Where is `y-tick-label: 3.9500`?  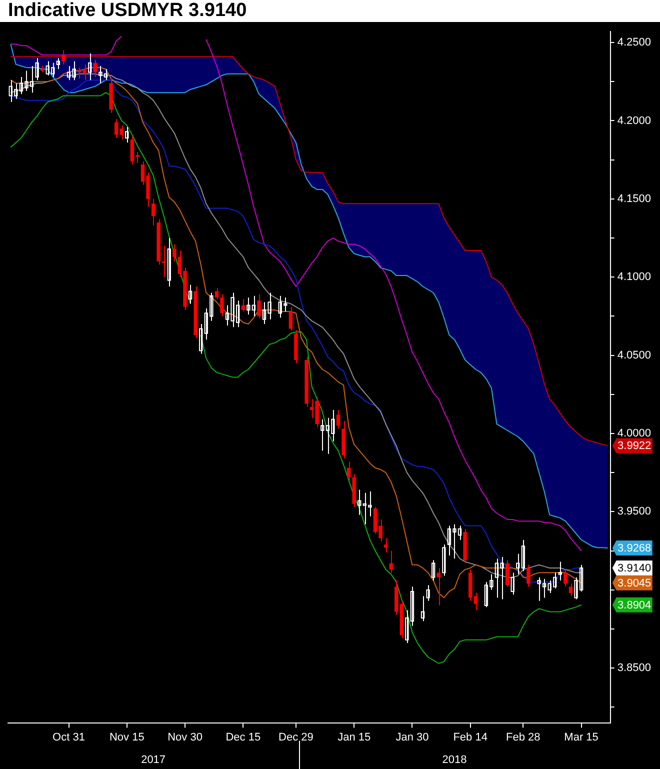 y-tick-label: 3.9500 is located at coordinates (634, 512).